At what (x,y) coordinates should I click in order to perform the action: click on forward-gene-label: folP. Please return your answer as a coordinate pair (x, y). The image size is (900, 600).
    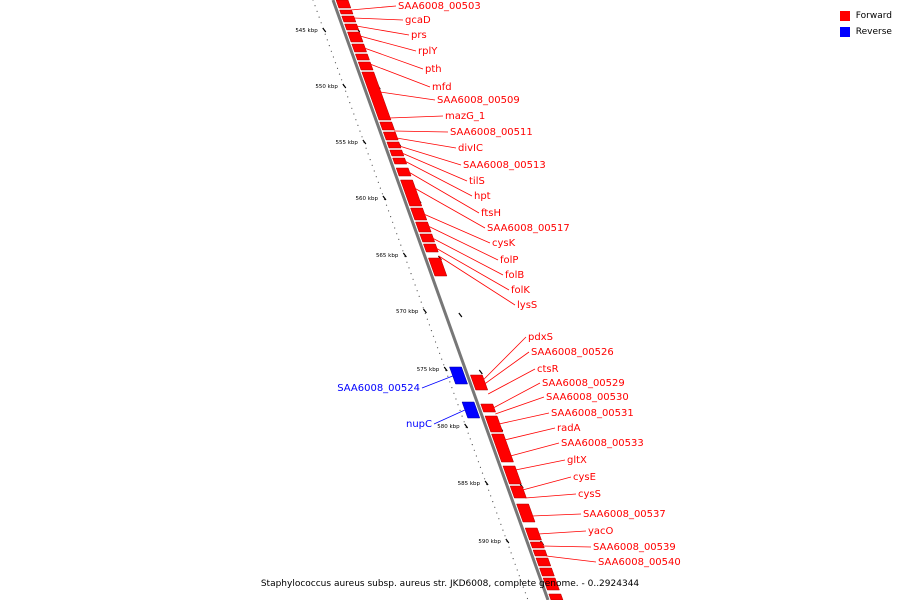
    Looking at the image, I should click on (509, 260).